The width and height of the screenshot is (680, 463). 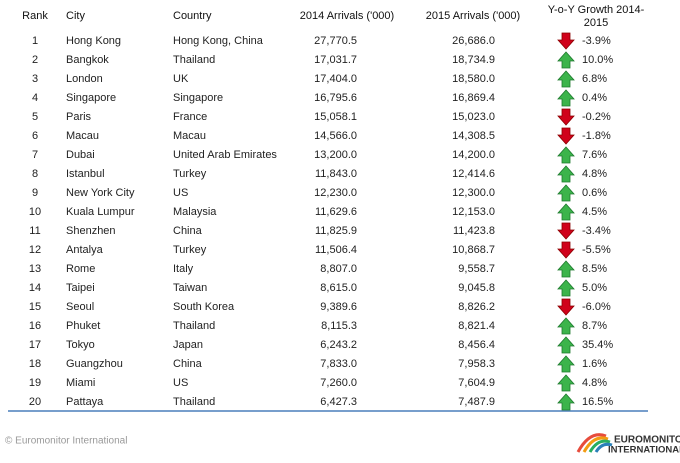 What do you see at coordinates (35, 402) in the screenshot?
I see `cell: 20` at bounding box center [35, 402].